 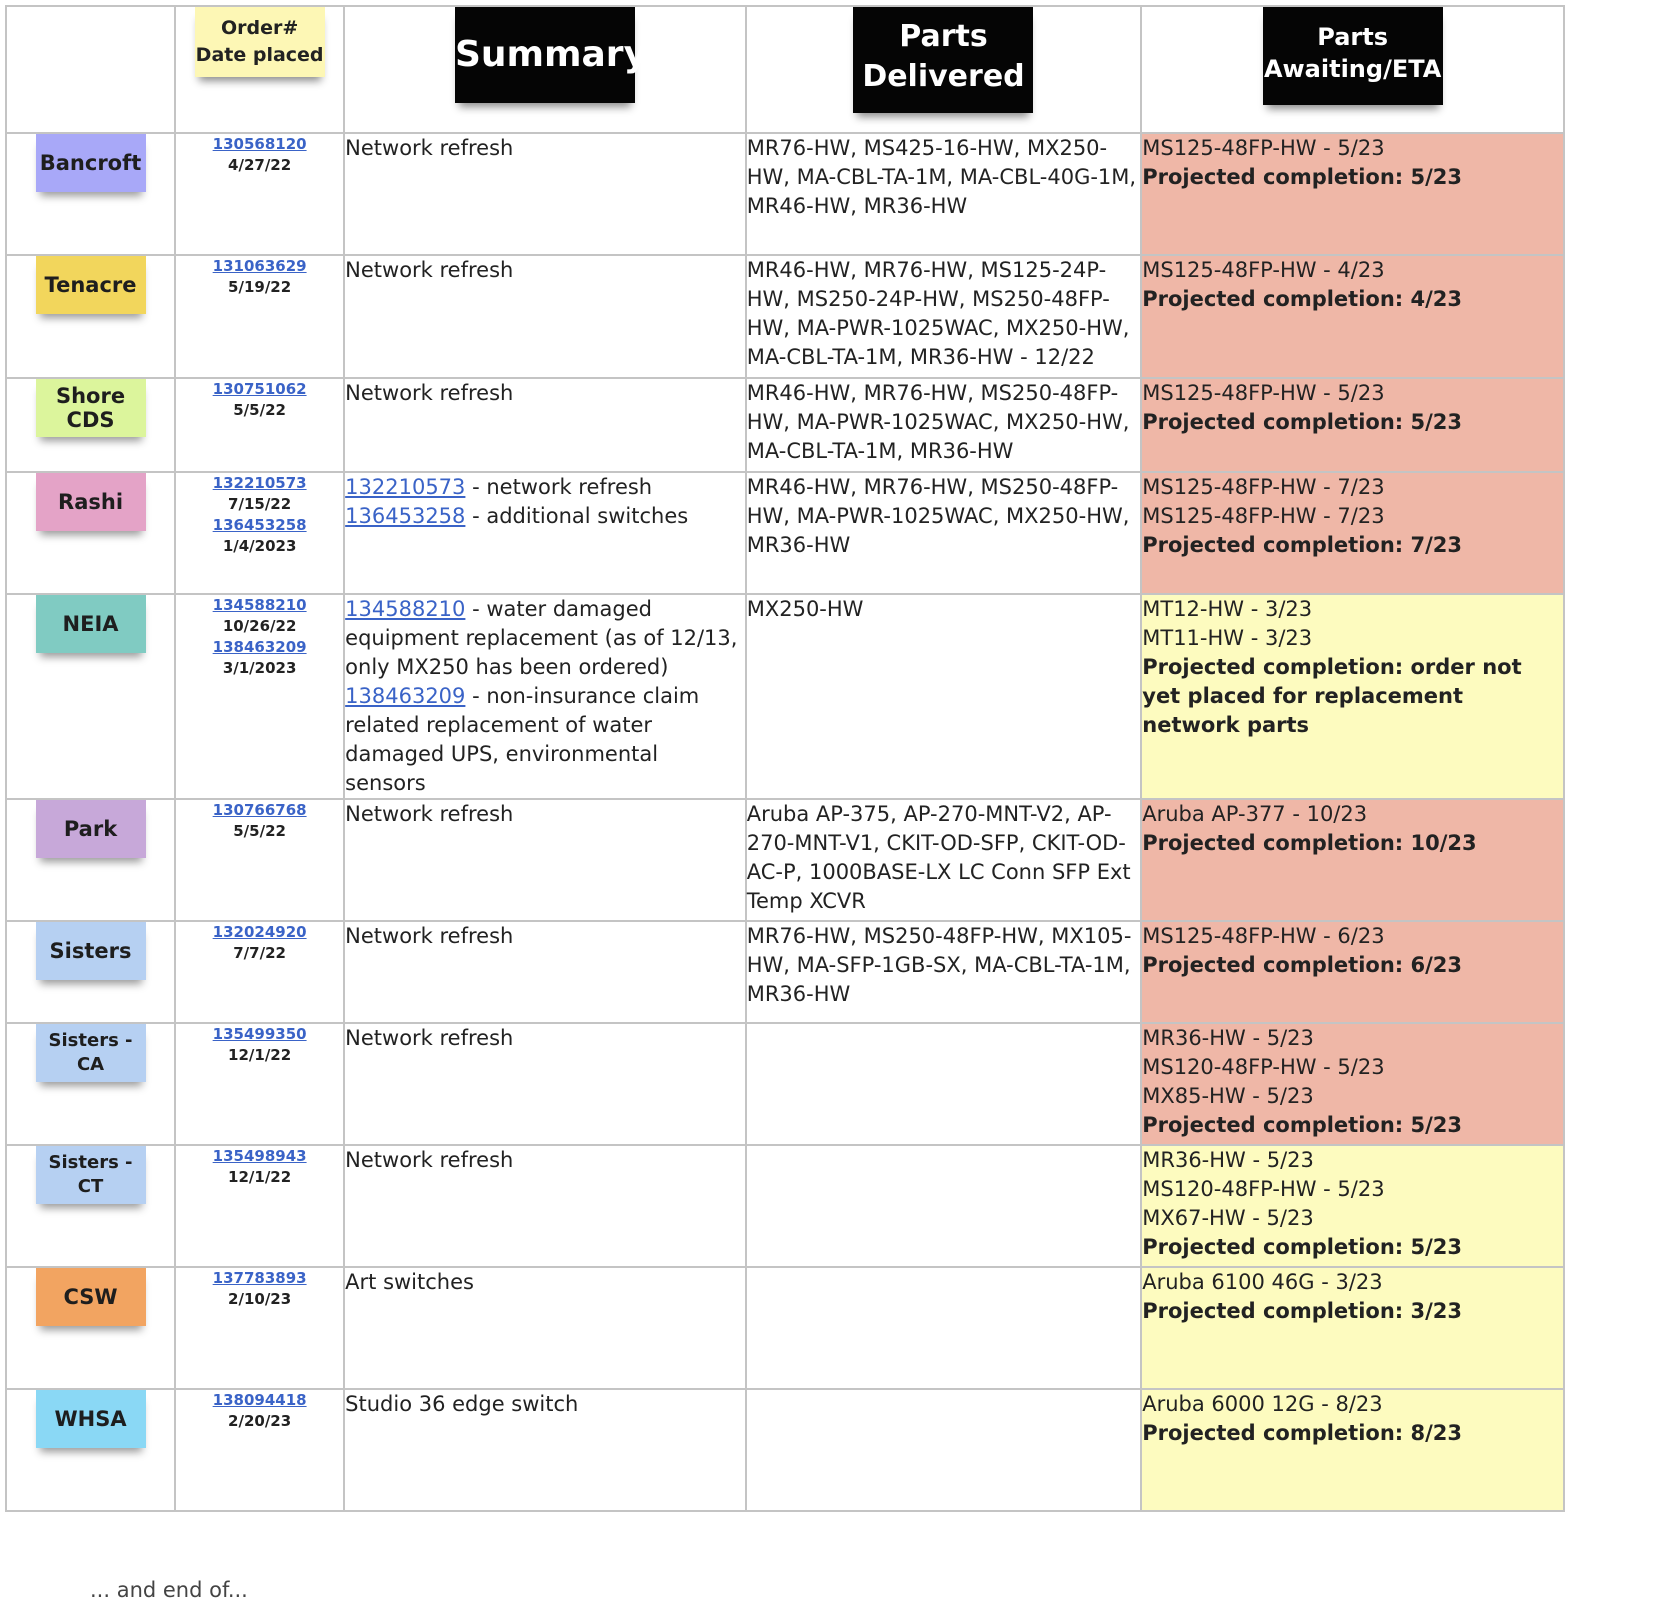 What do you see at coordinates (260, 972) in the screenshot?
I see `order-cell: 132024920 7/7/22` at bounding box center [260, 972].